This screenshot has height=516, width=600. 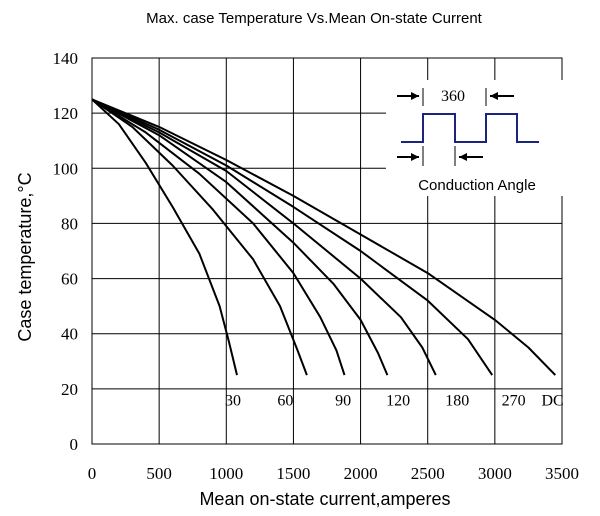 What do you see at coordinates (552, 400) in the screenshot?
I see `series-label: DC` at bounding box center [552, 400].